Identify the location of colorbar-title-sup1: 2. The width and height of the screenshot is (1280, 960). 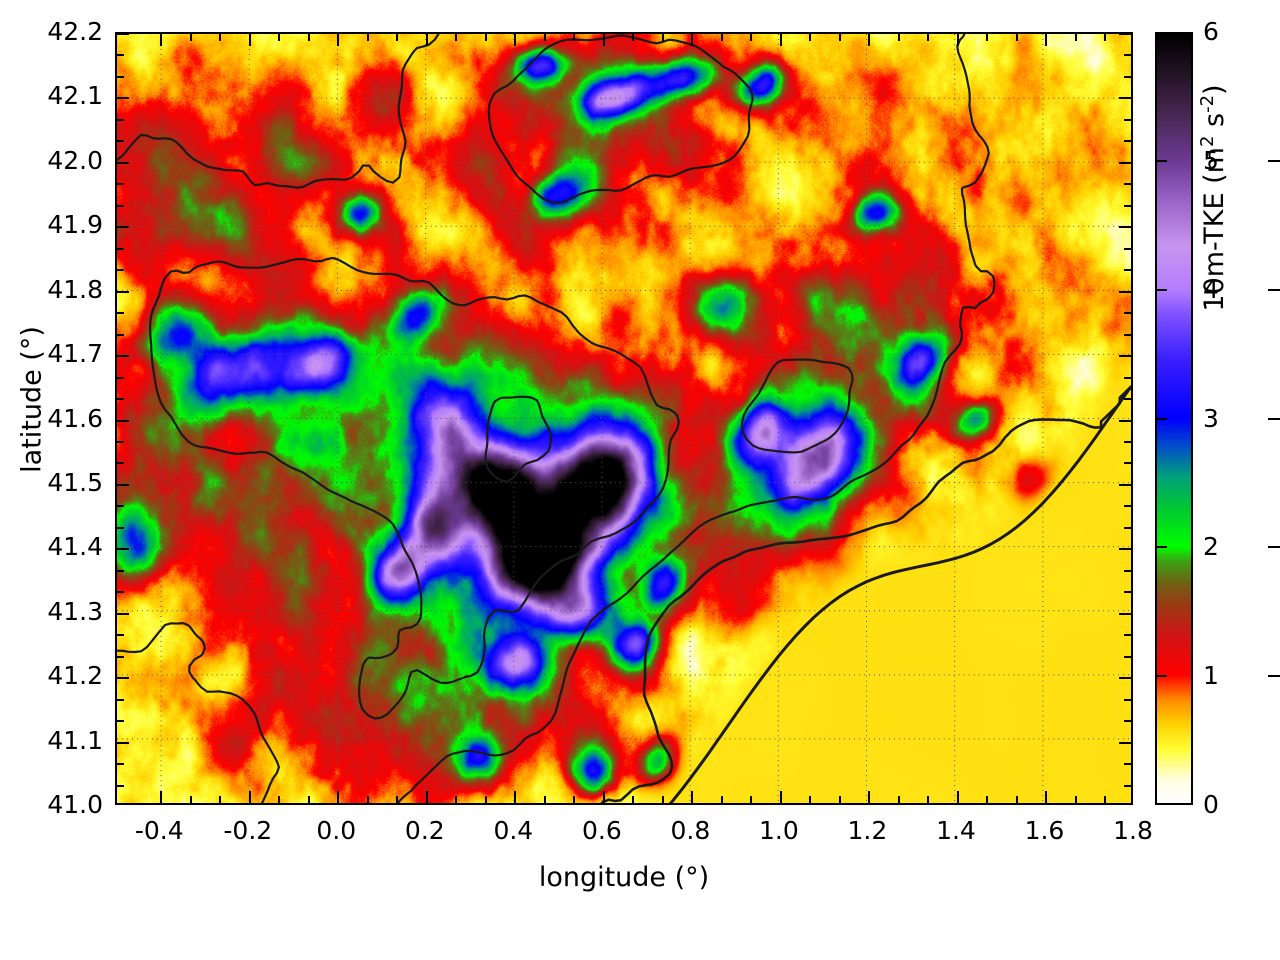
(1207, 141).